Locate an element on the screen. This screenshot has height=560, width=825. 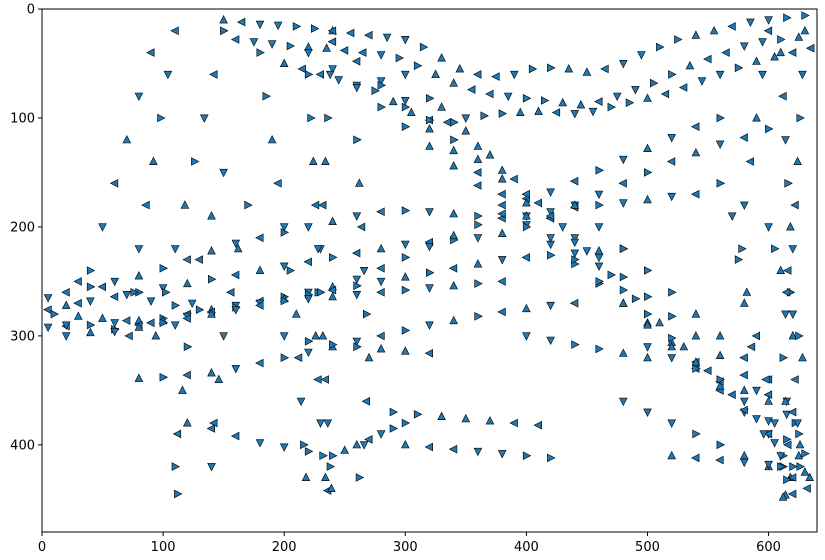
x-axis: 0 100 200 300 400 500 600 is located at coordinates (409, 543).